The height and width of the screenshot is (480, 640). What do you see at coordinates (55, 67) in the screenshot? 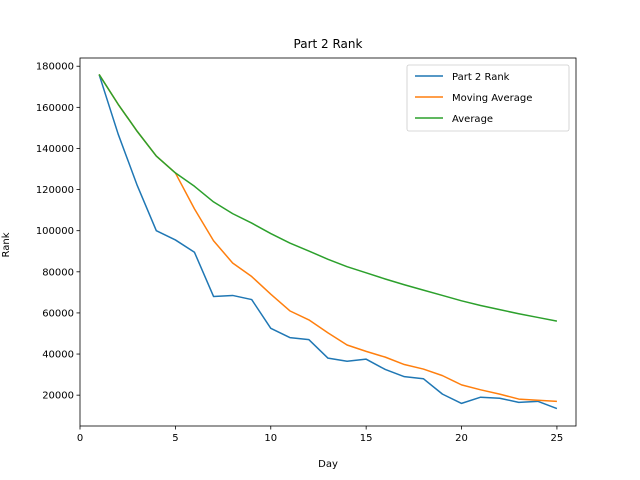
I see `y-tick-label: 180000` at bounding box center [55, 67].